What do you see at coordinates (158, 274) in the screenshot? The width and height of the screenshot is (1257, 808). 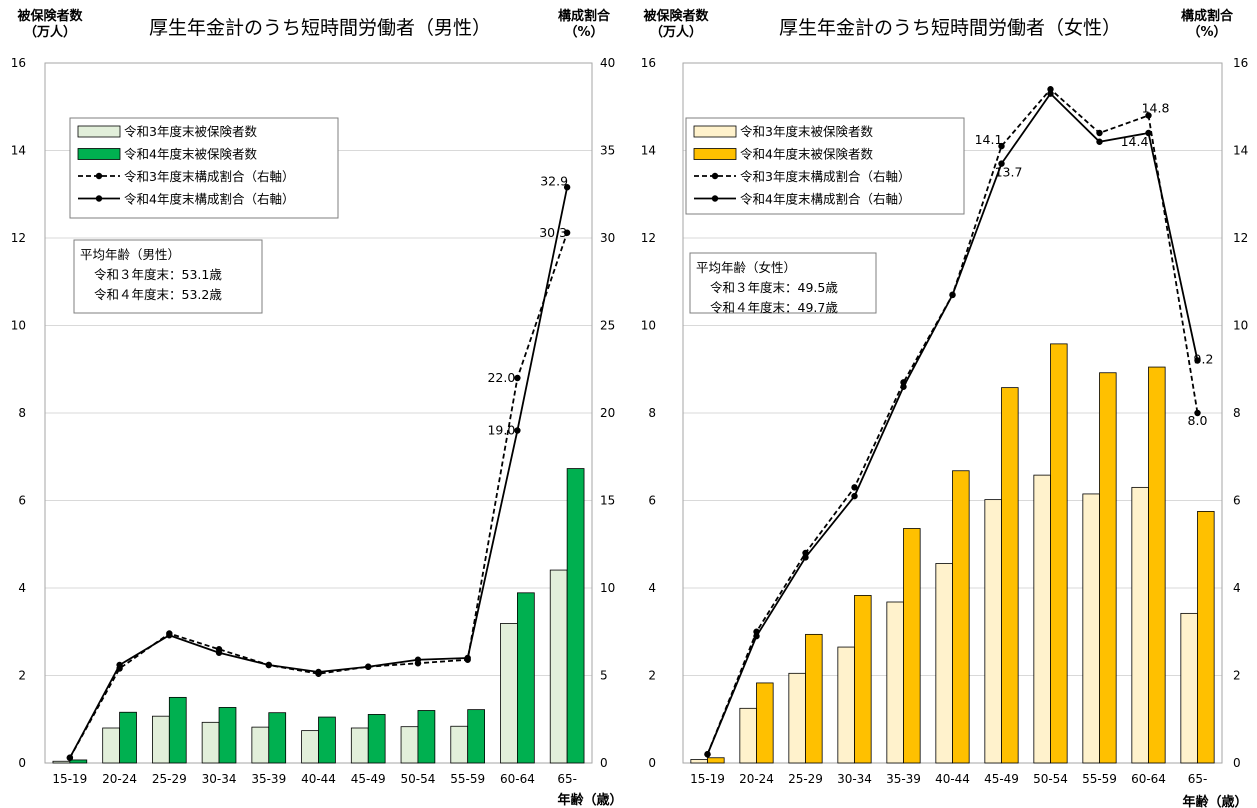 I see `average-age-text: 令和３年度末：53.1歳` at bounding box center [158, 274].